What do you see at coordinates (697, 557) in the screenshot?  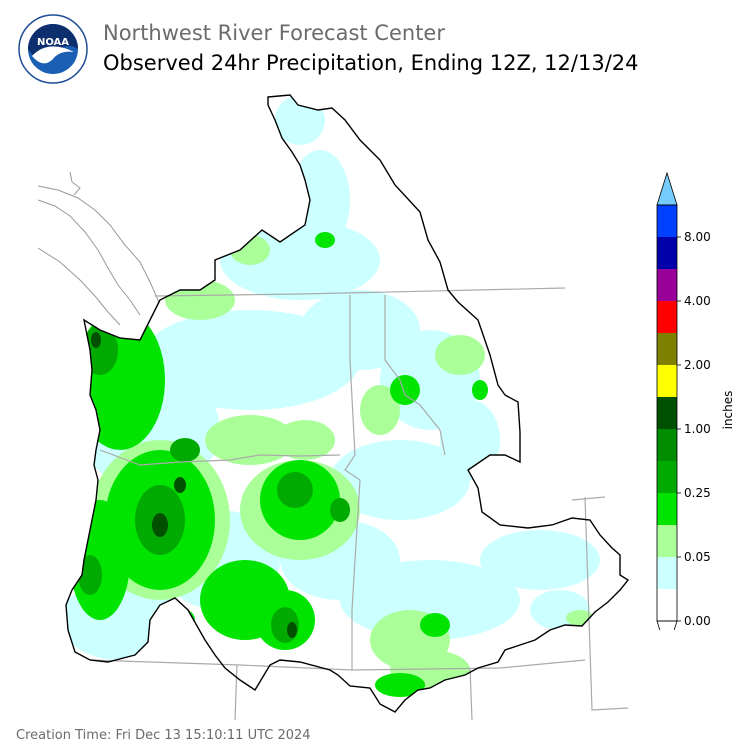 I see `colorbar-tick-label: 0.05` at bounding box center [697, 557].